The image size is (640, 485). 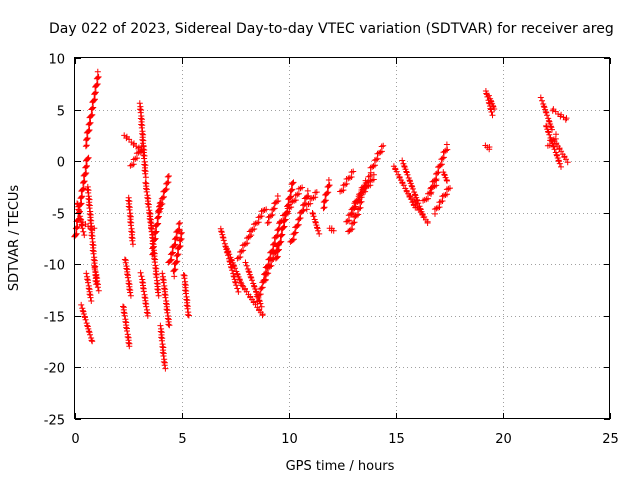 What do you see at coordinates (54, 369) in the screenshot?
I see `y-tick-label: -20` at bounding box center [54, 369].